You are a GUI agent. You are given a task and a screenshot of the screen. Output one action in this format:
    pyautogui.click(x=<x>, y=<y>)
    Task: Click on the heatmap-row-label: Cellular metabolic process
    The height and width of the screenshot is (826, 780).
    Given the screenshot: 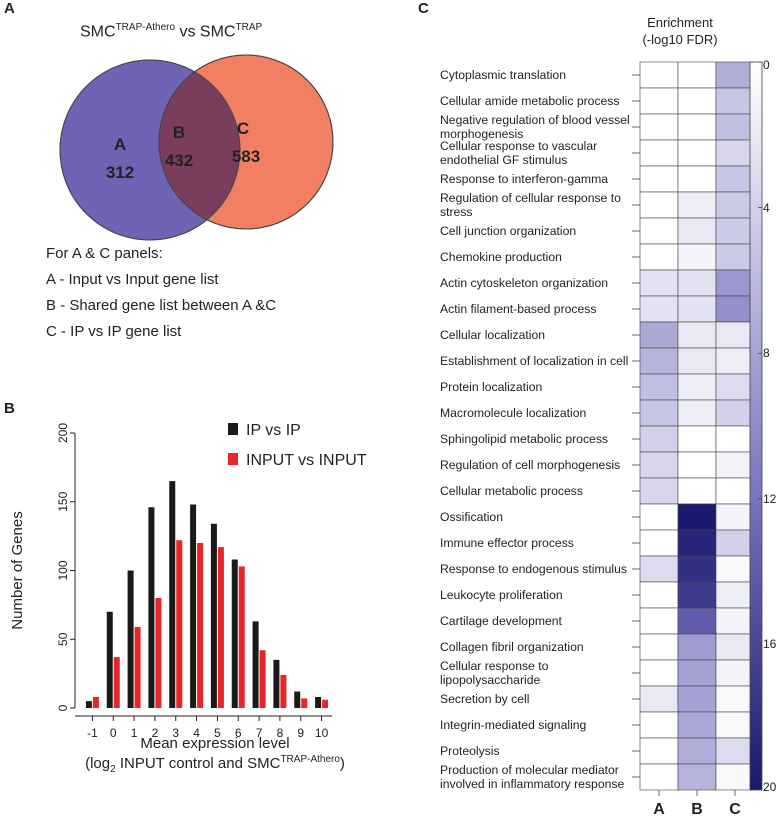 What is the action you would take?
    pyautogui.click(x=511, y=491)
    